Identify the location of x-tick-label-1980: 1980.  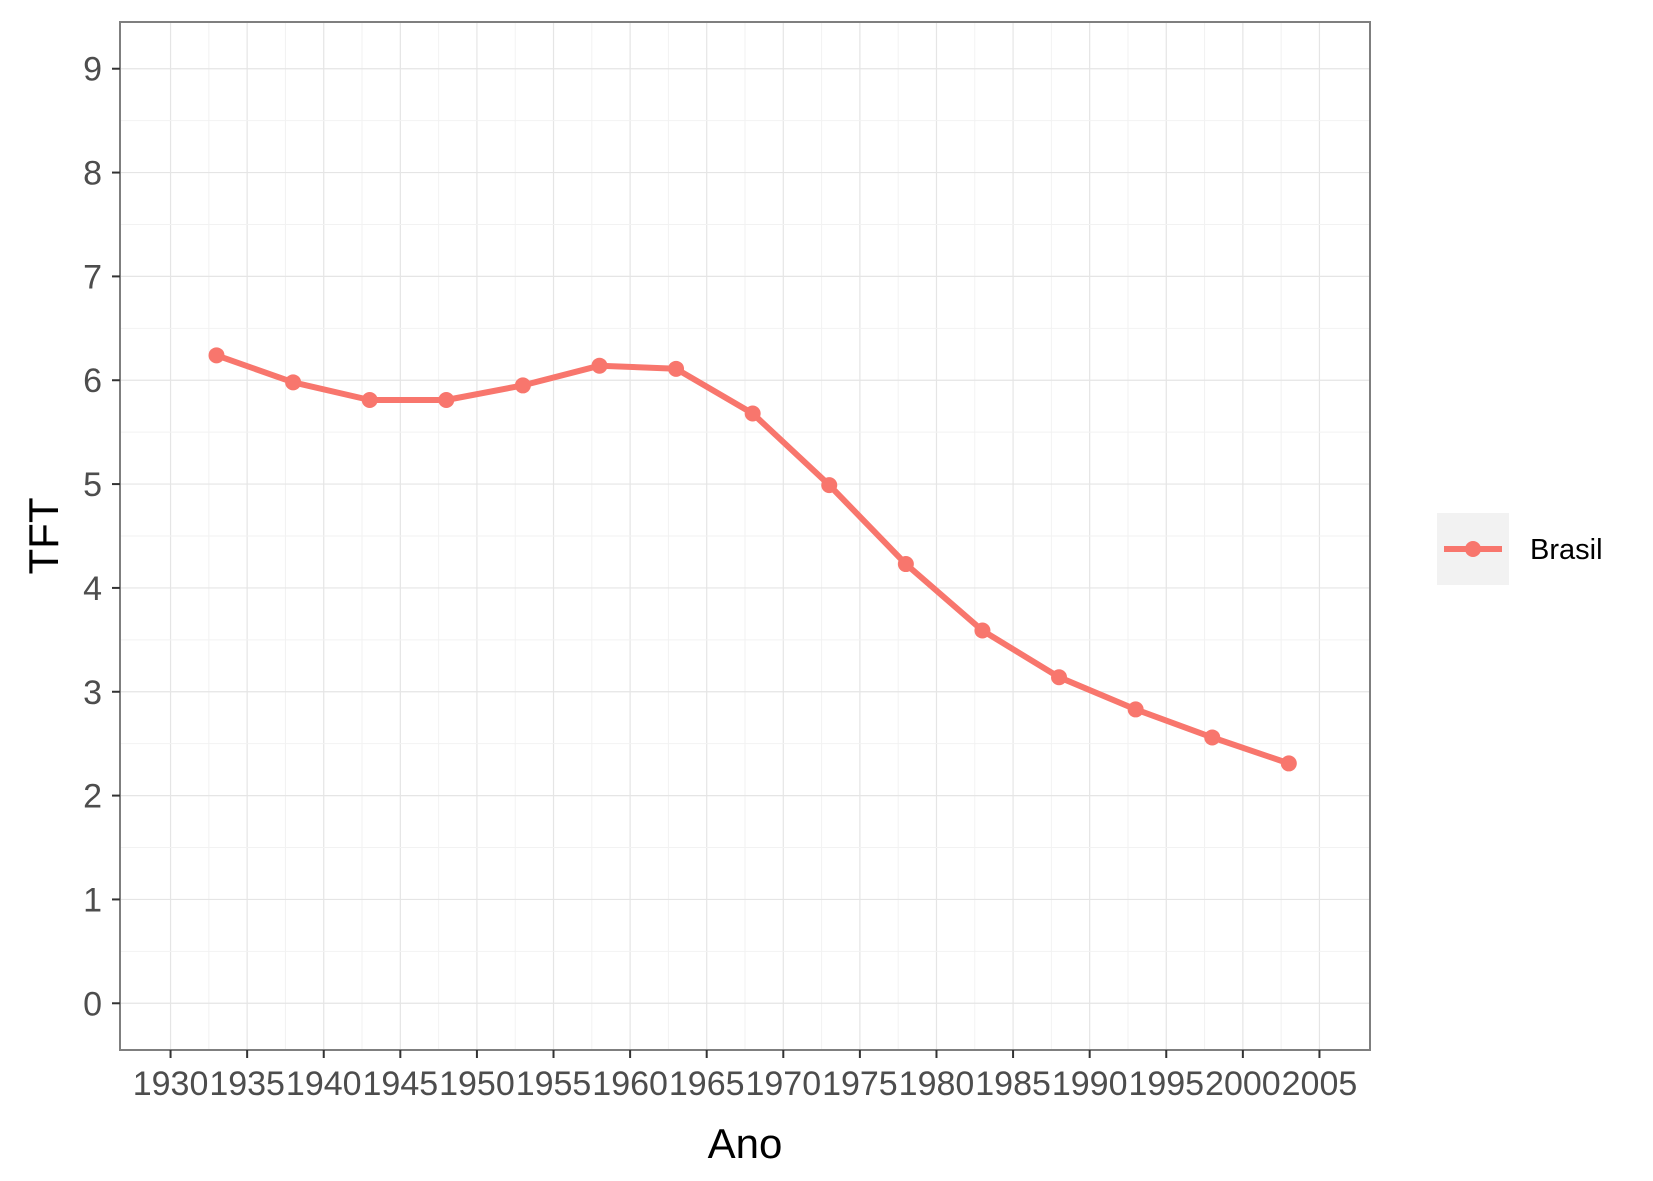
(937, 1084).